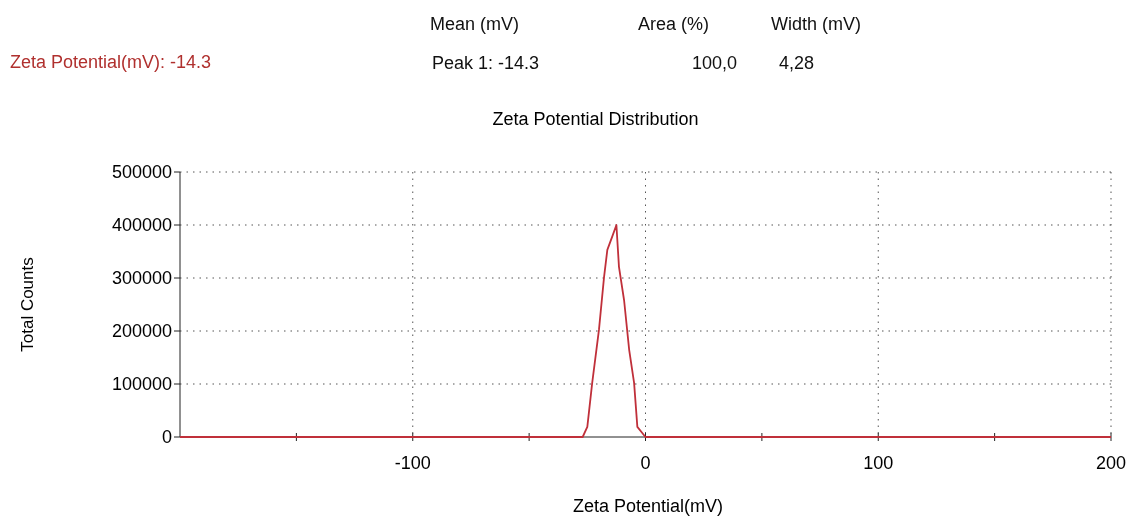 The image size is (1134, 520). I want to click on chart-title: Zeta Potential Distribution, so click(595, 119).